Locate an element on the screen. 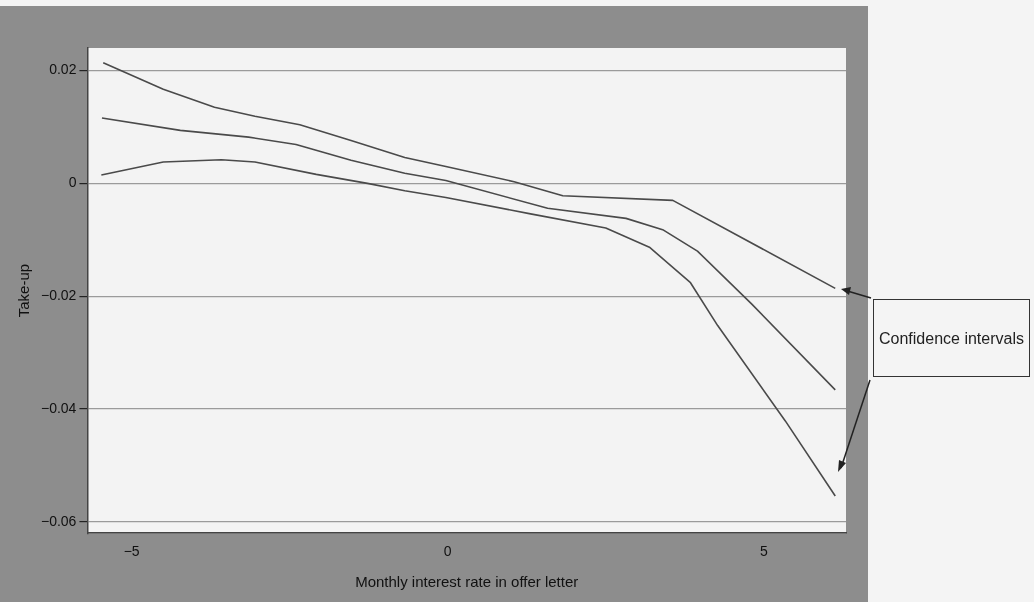 Image resolution: width=1034 pixels, height=602 pixels. y-tick-label: 0.02 is located at coordinates (63, 69).